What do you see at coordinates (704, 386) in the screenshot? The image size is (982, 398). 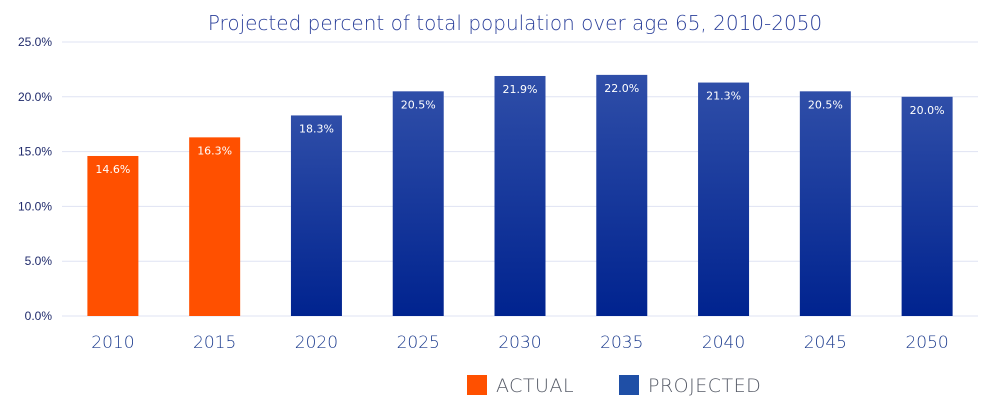 I see `legend-label-projected: PROJECTED` at bounding box center [704, 386].